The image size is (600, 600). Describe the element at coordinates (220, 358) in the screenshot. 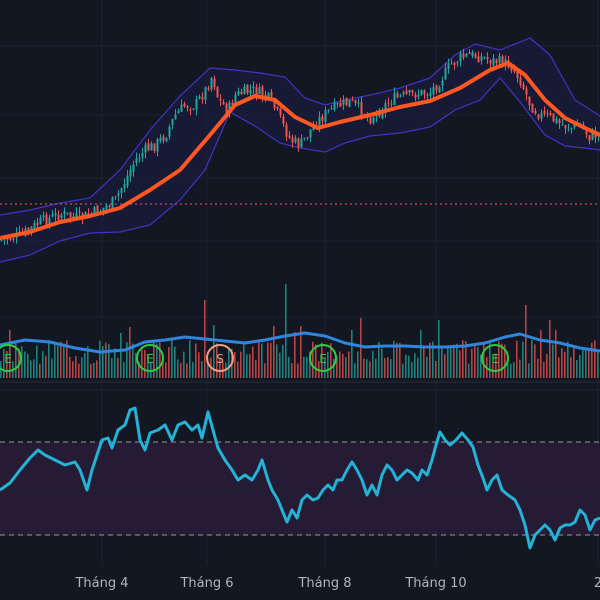

I see `split-marker: S` at that location.